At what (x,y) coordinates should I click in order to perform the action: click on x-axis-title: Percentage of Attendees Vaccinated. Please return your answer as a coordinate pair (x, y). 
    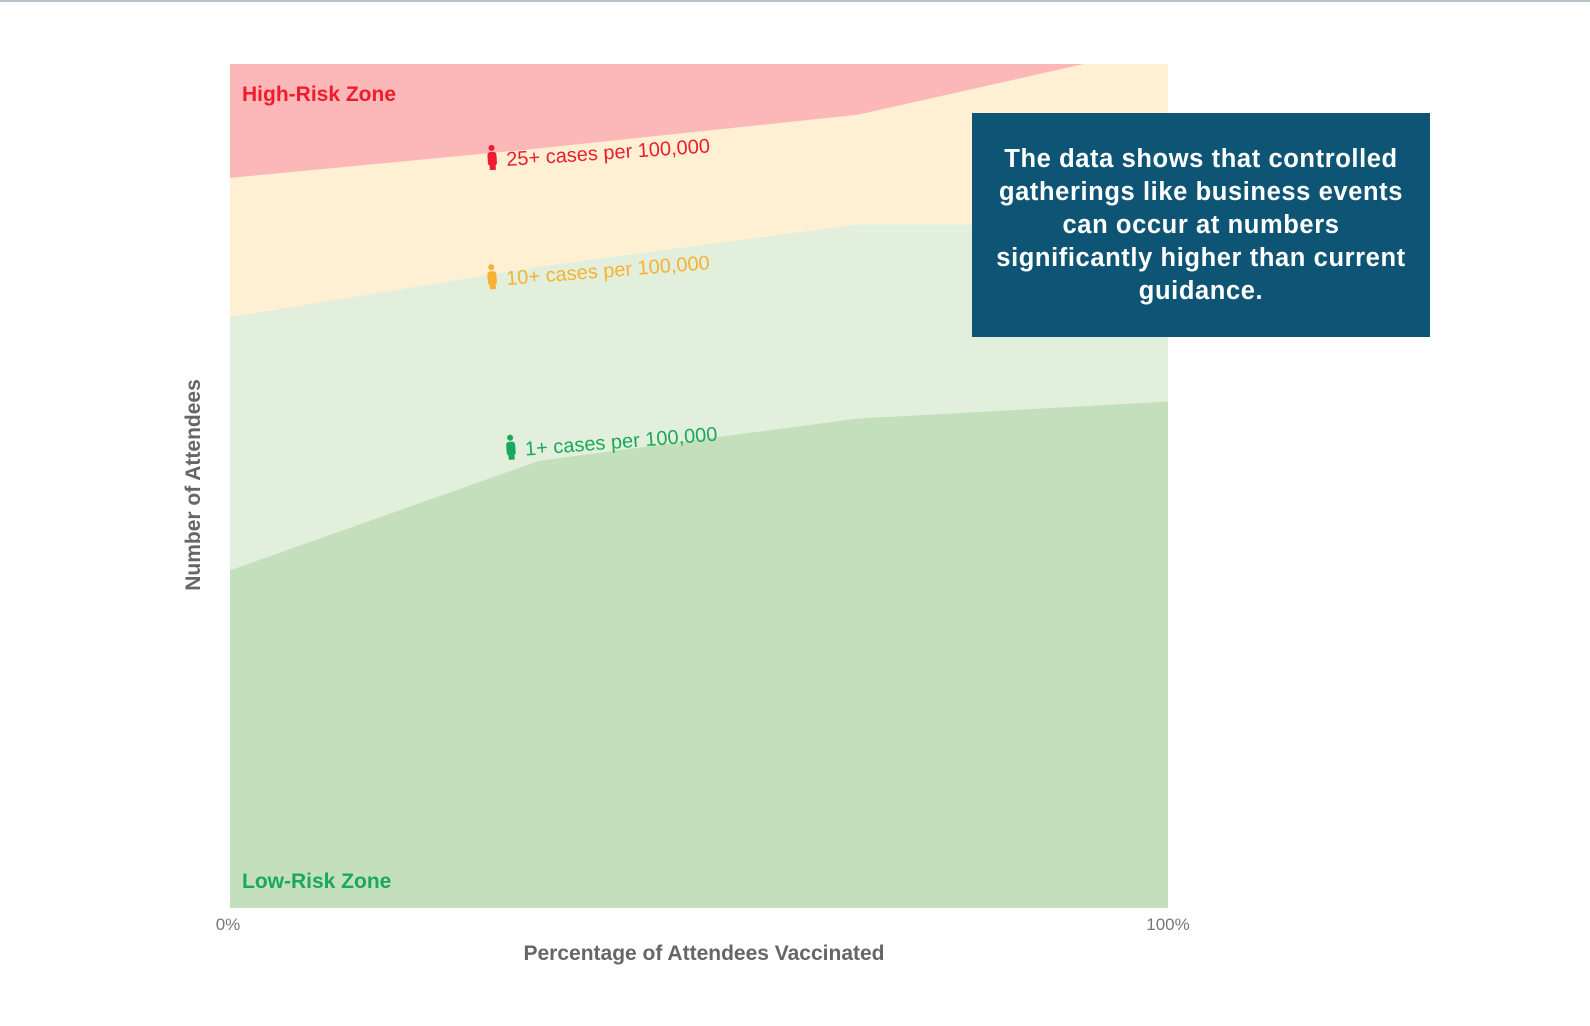
    Looking at the image, I should click on (703, 953).